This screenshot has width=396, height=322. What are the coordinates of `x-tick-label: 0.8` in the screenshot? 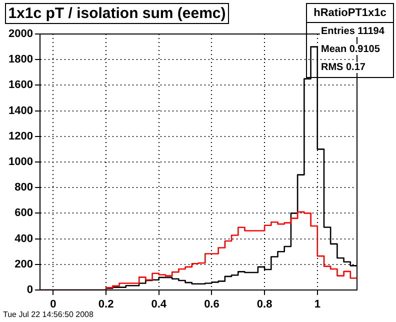 It's located at (264, 304).